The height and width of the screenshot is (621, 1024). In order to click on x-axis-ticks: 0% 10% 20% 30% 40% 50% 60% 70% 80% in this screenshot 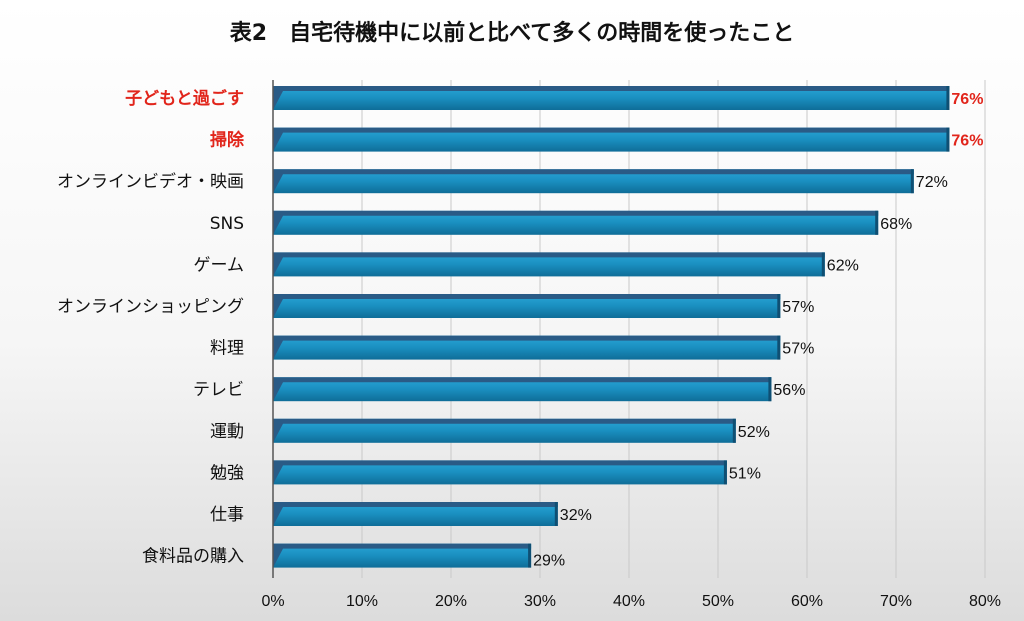, I will do `click(631, 601)`.